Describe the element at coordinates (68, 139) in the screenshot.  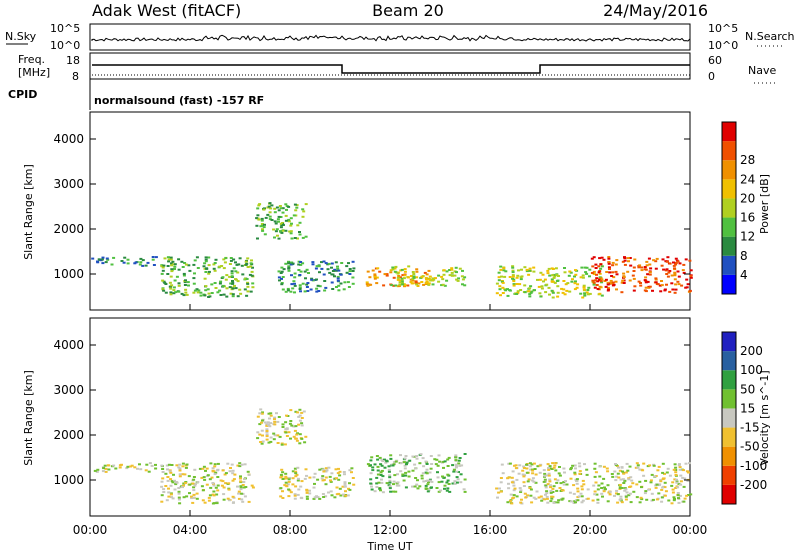
I see `ytick-label: 4000` at that location.